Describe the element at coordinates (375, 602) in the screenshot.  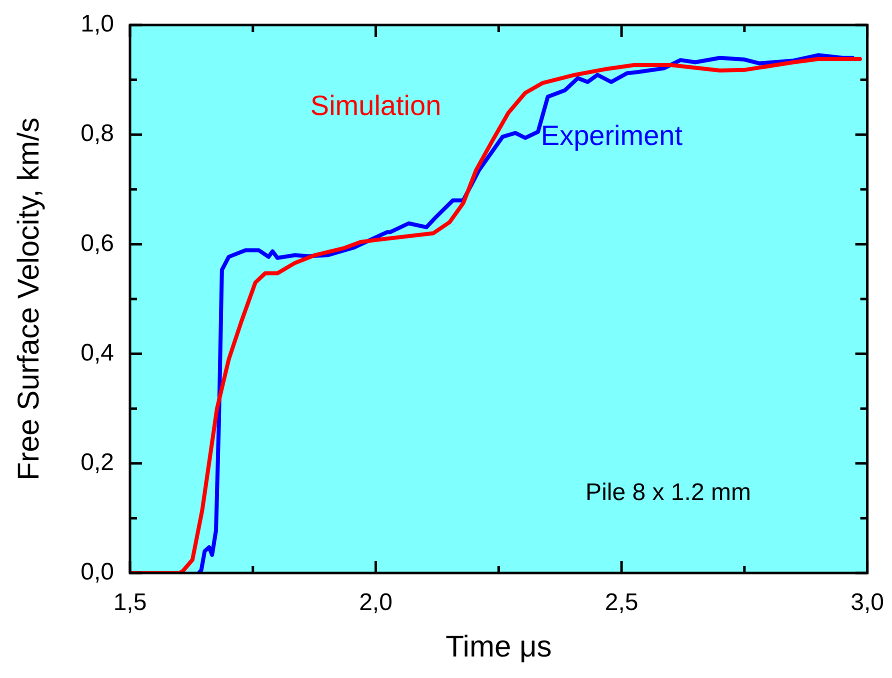
I see `x-tick-label: 2,0` at that location.